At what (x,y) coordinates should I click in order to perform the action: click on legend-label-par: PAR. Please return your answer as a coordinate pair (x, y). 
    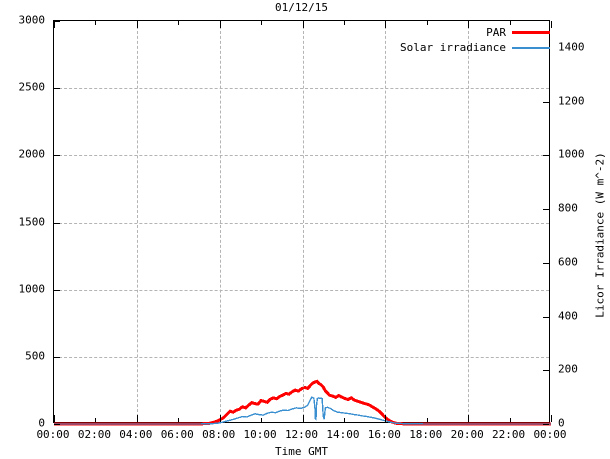
    Looking at the image, I should click on (496, 32).